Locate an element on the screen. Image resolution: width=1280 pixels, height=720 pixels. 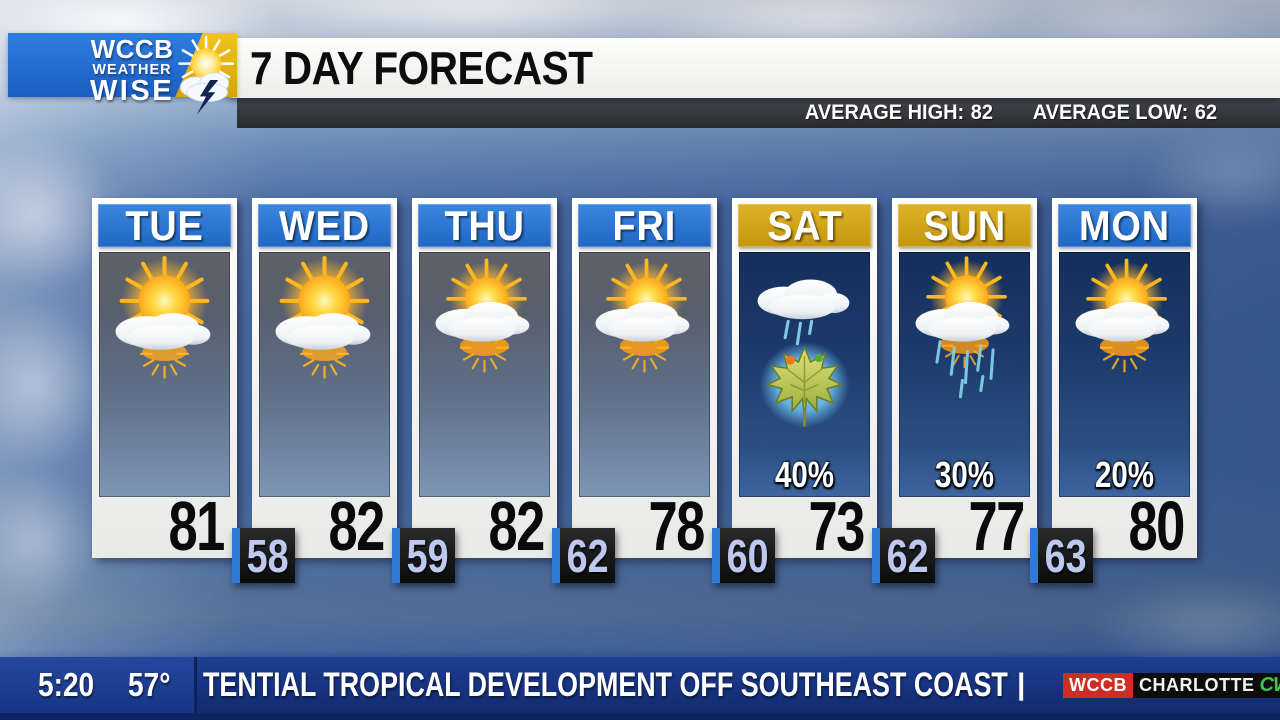
day-label: SUN is located at coordinates (964, 225).